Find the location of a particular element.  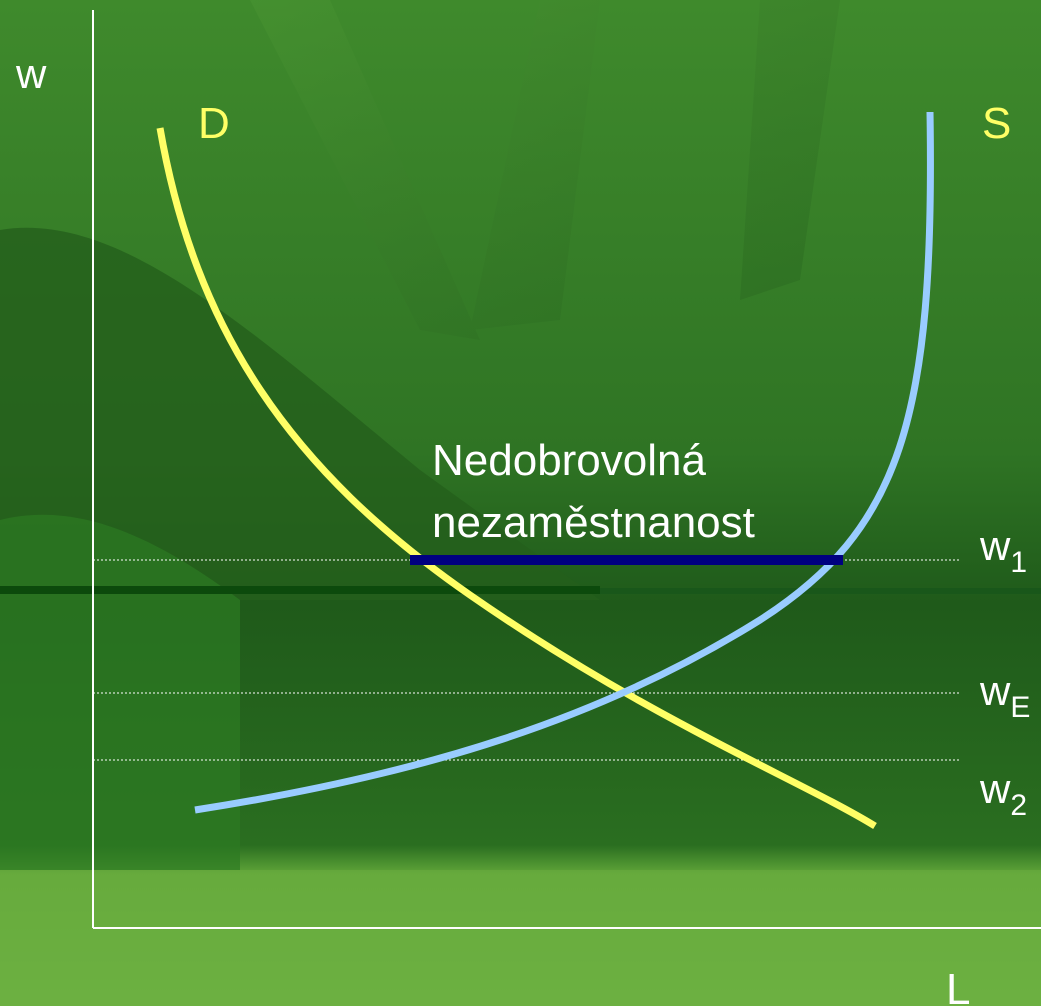

lawn is located at coordinates (520, 938).